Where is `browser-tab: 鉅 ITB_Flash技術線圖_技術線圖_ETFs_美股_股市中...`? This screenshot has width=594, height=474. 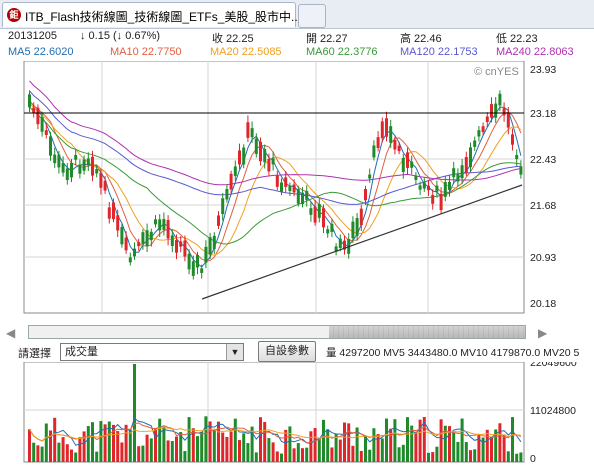 browser-tab: 鉅 ITB_Flash技術線圖_技術線圖_ETFs_美股_股市中... is located at coordinates (151, 14).